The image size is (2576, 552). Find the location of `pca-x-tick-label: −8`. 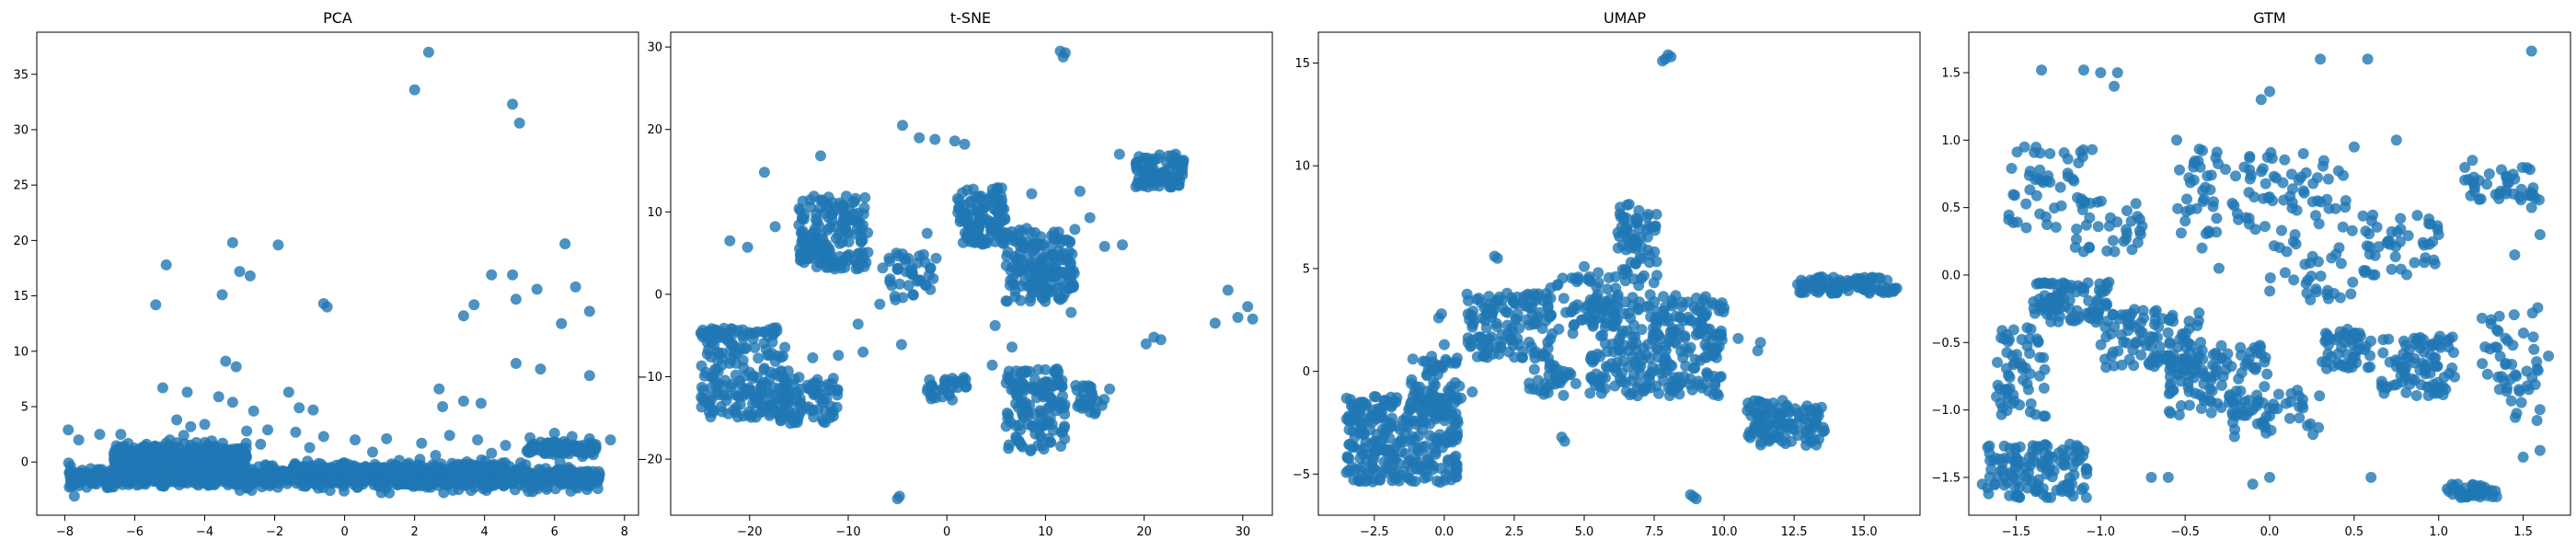

pca-x-tick-label: −8 is located at coordinates (65, 532).